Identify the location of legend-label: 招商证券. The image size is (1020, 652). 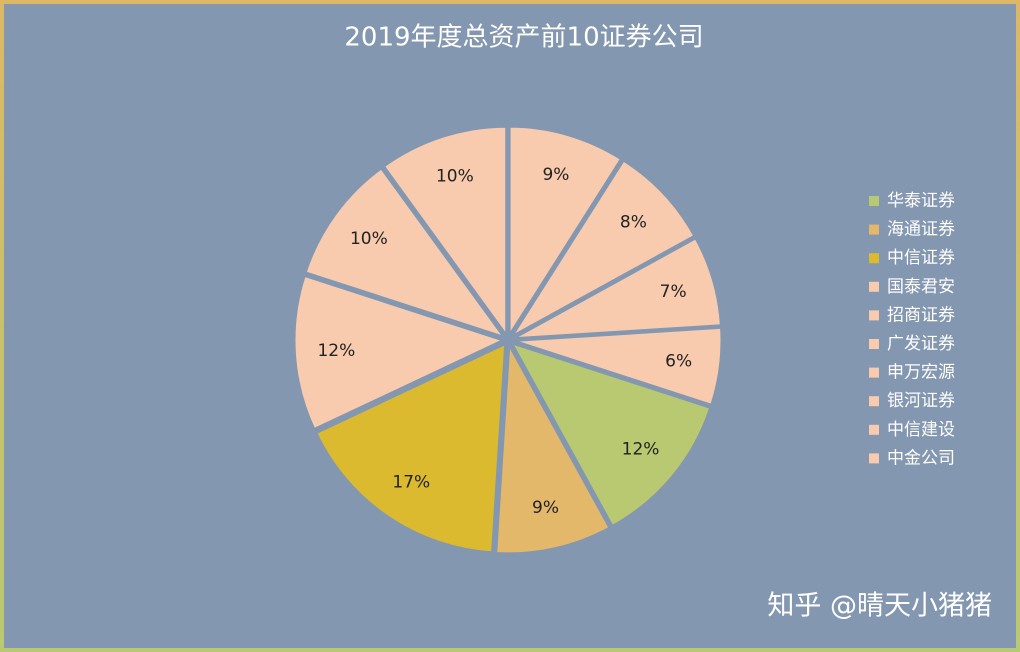
(921, 315).